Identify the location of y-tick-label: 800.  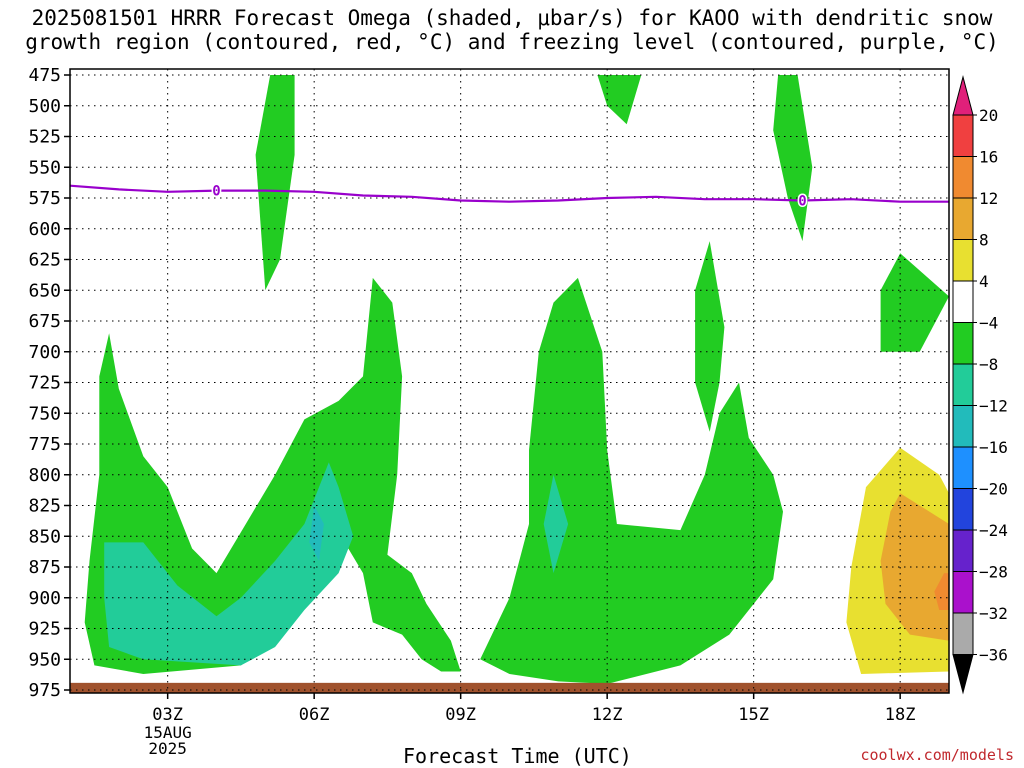
(44, 475).